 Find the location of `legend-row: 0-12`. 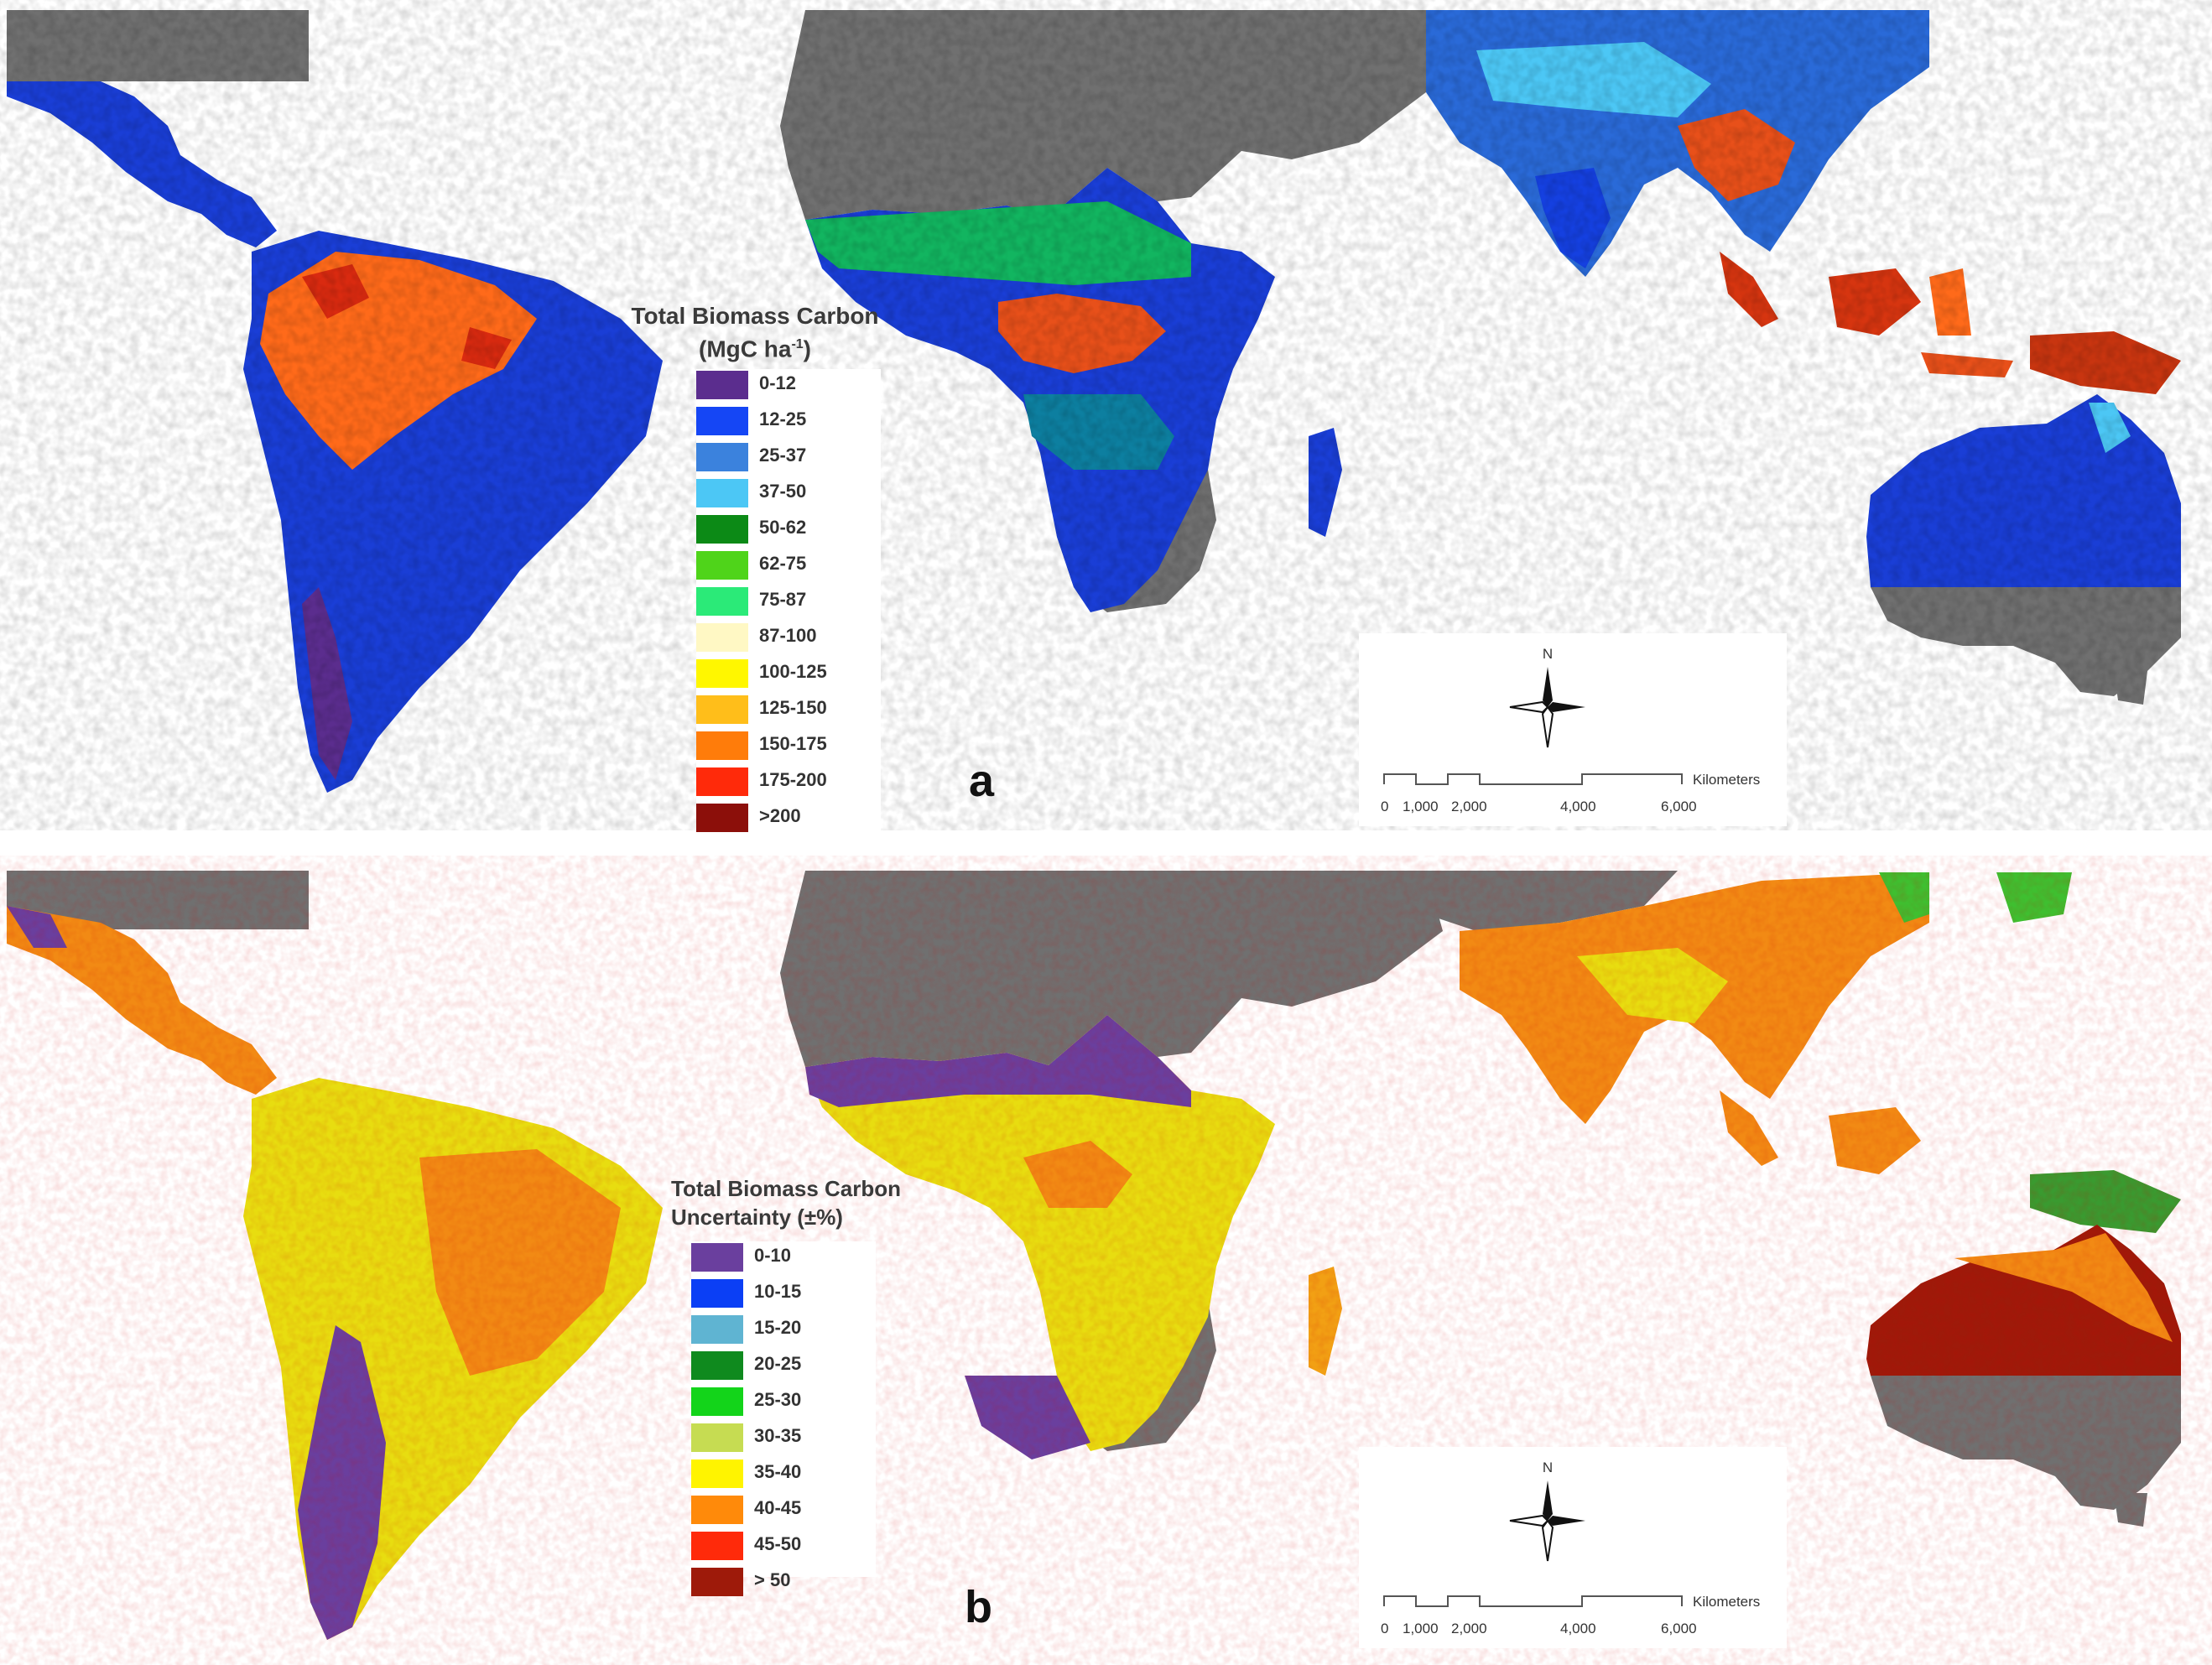

legend-row: 0-12 is located at coordinates (780, 385).